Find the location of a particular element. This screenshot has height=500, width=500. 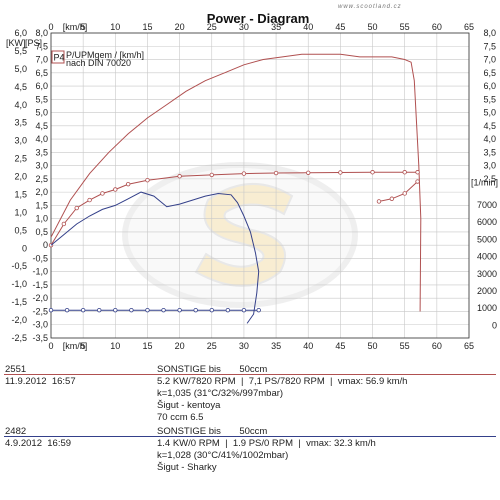

unit-kmh-bottom: [km/h] is located at coordinates (75, 346).